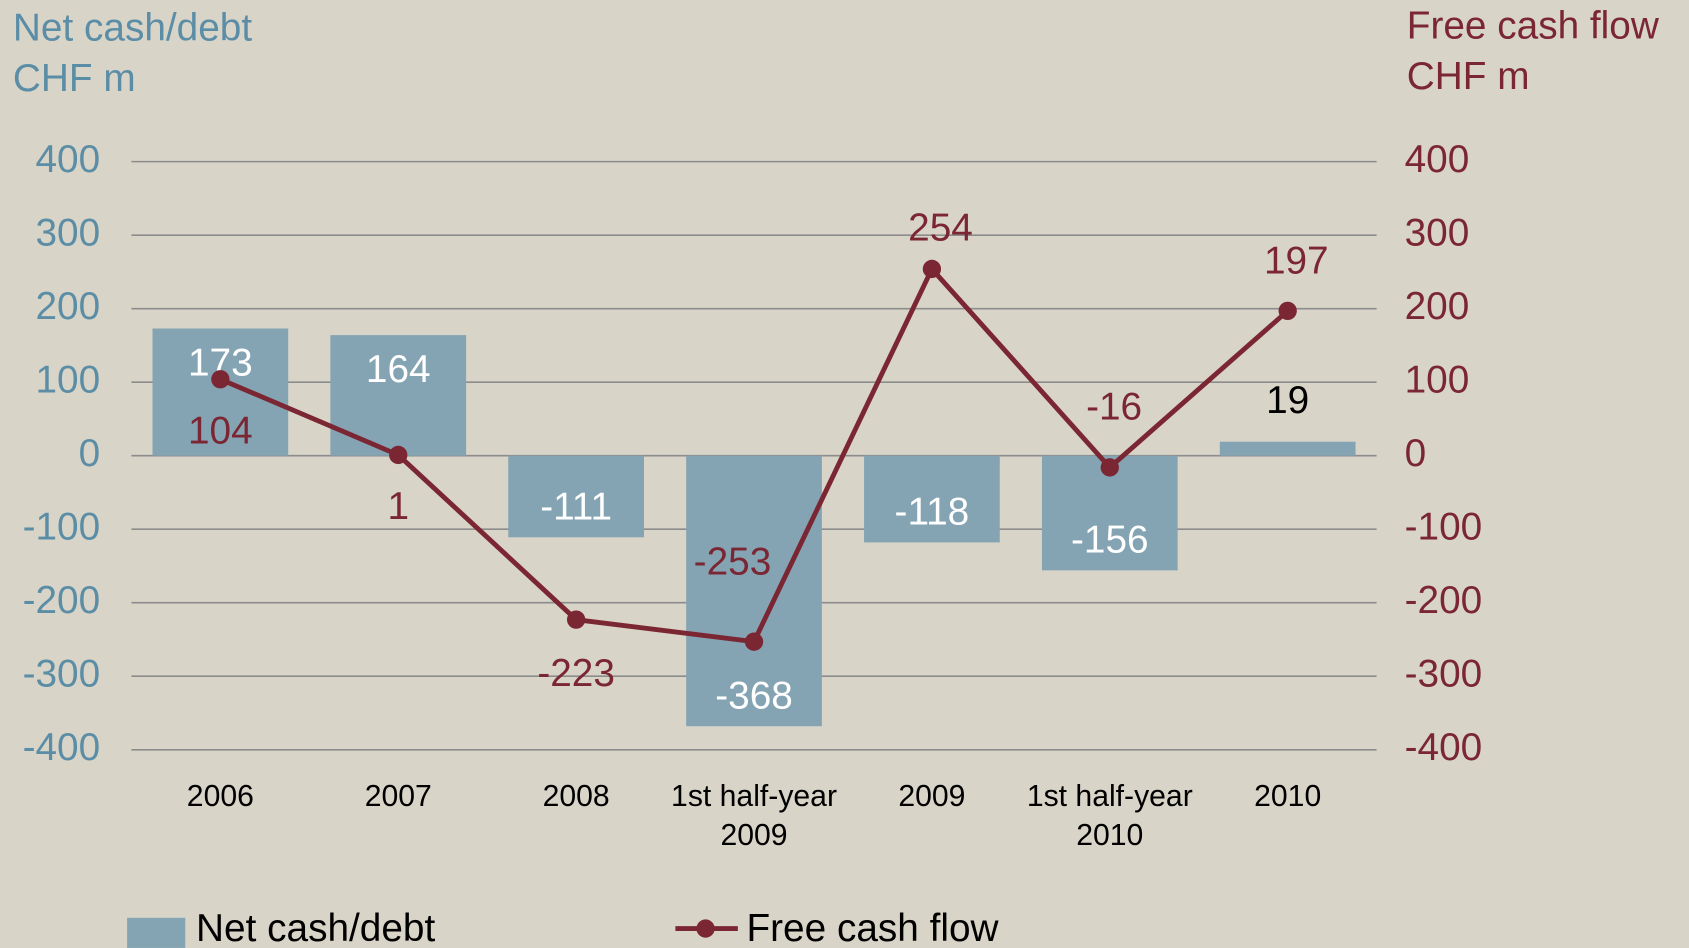 This screenshot has height=948, width=1689. I want to click on y2-axis-title: CHF m, so click(1468, 76).